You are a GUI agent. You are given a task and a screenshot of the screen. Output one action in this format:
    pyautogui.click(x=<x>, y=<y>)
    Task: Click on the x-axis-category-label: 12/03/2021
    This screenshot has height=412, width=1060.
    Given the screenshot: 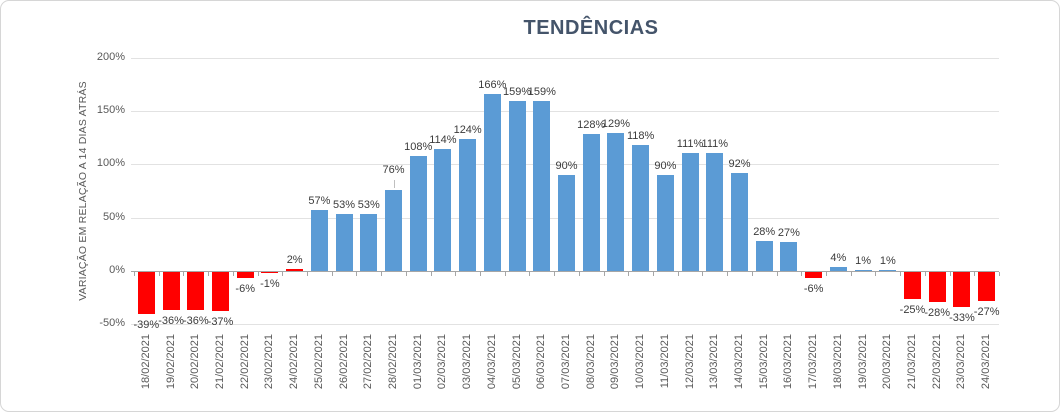 What is the action you would take?
    pyautogui.click(x=689, y=362)
    